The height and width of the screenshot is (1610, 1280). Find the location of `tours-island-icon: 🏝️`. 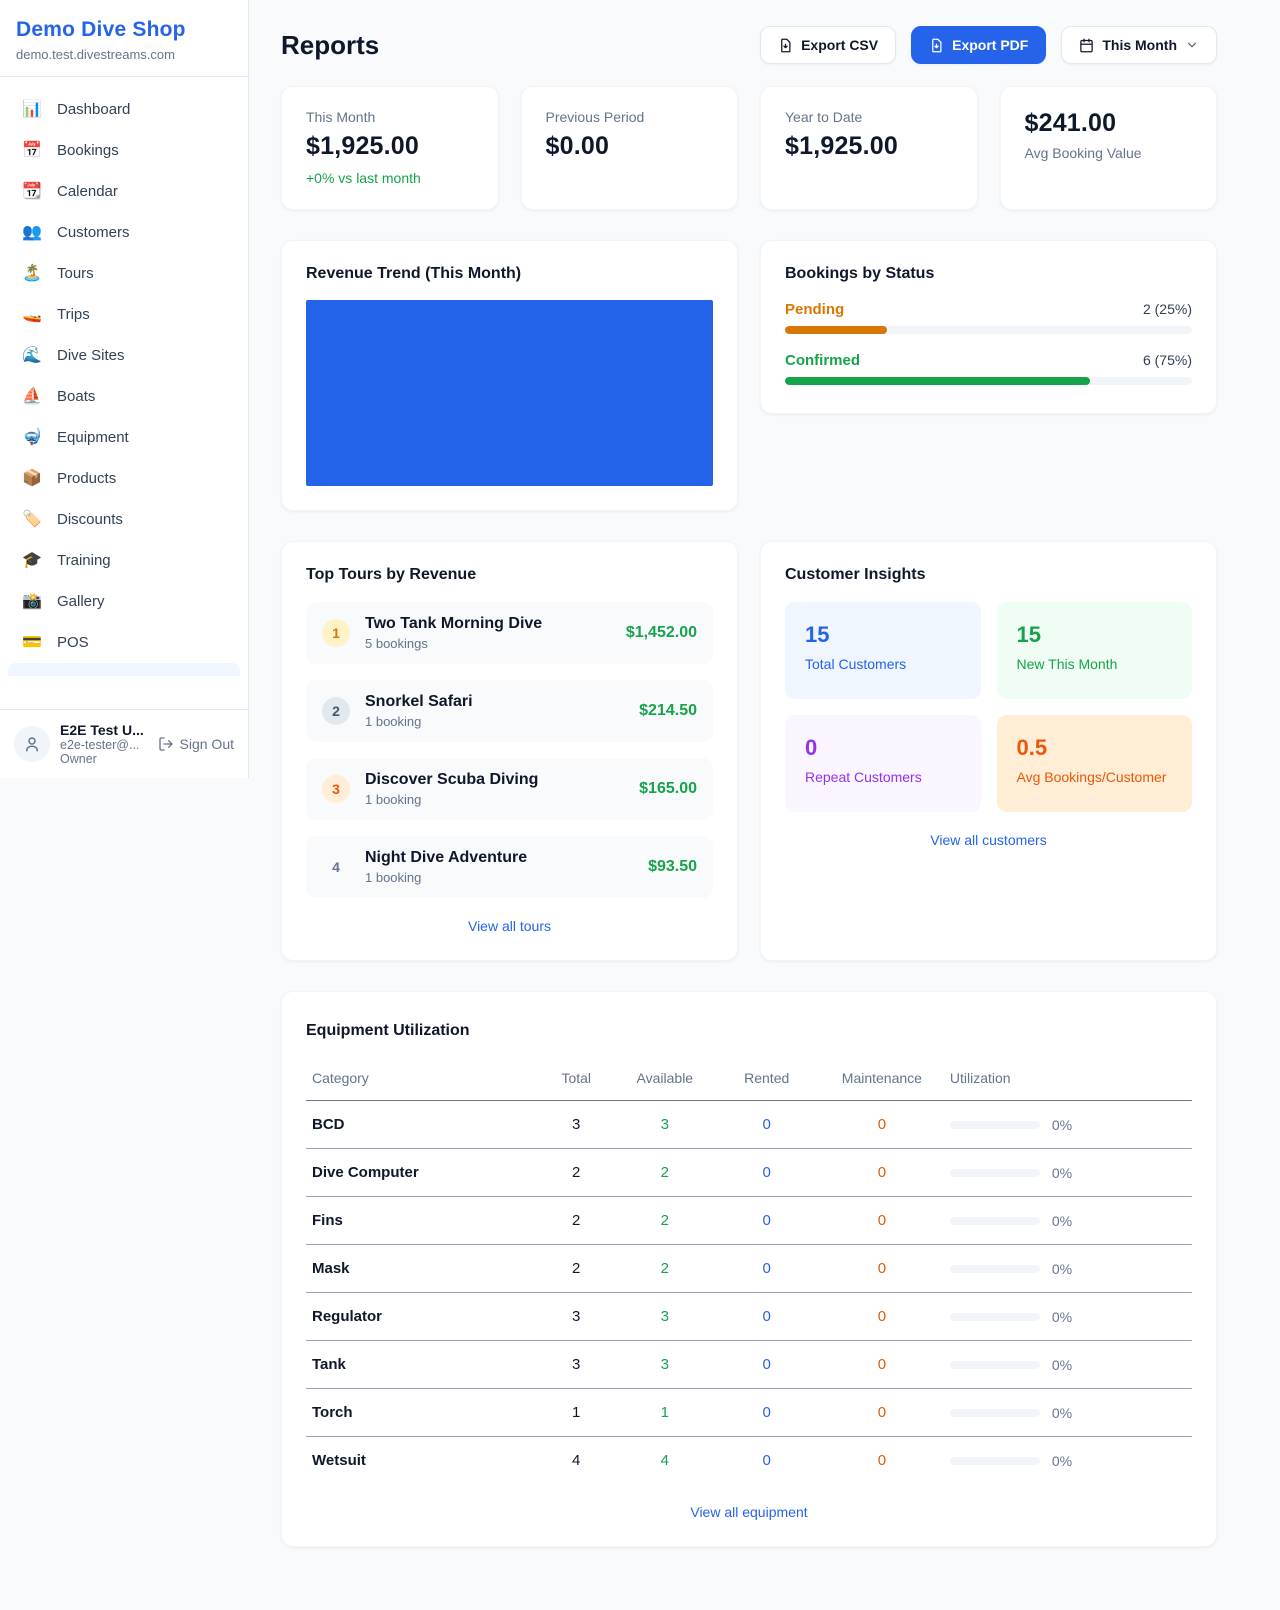

tours-island-icon: 🏝️ is located at coordinates (32, 273).